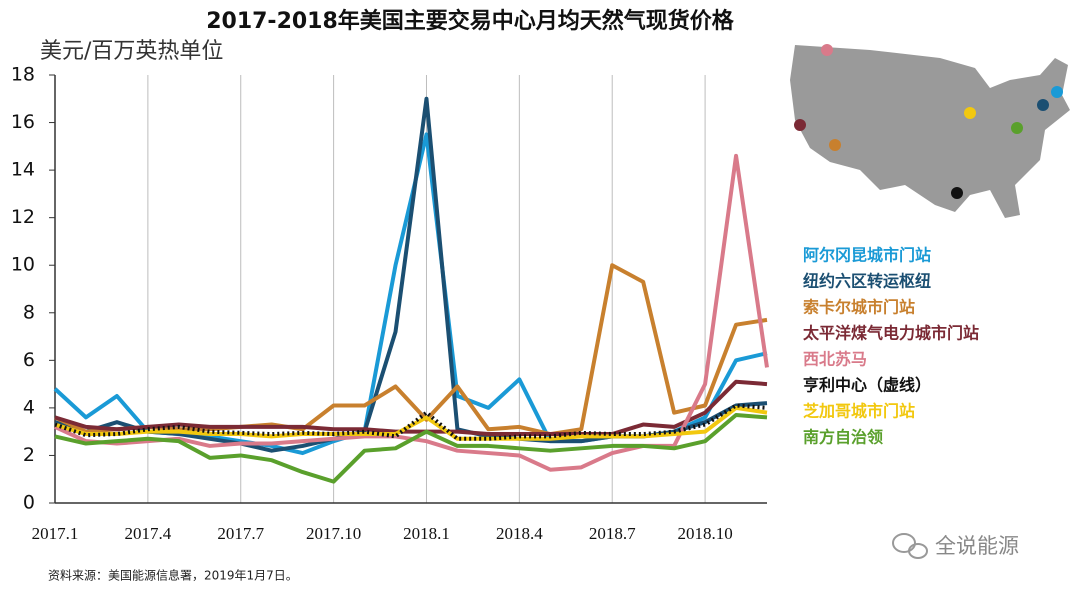 The image size is (1080, 594). What do you see at coordinates (519, 533) in the screenshot?
I see `x-tick-label: 2018.4` at bounding box center [519, 533].